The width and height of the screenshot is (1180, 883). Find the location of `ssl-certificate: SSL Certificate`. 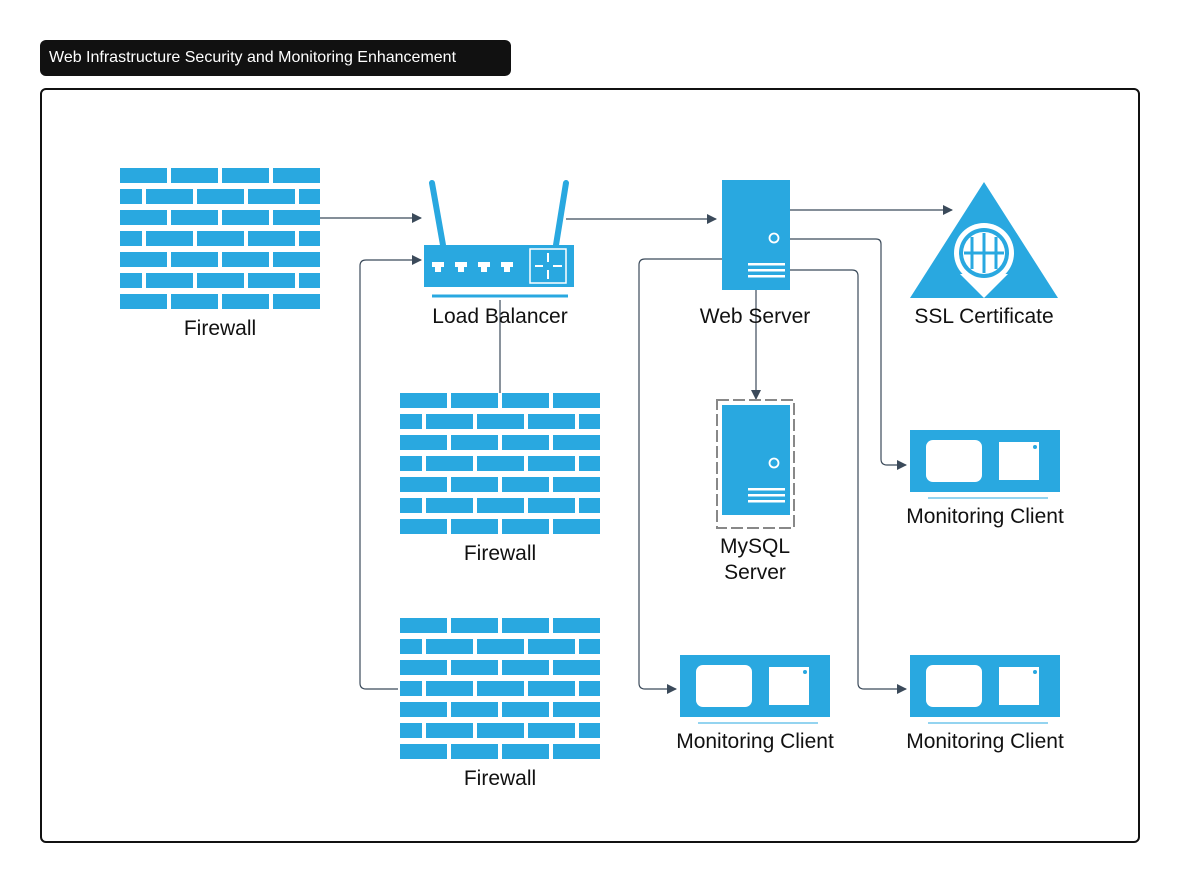

ssl-certificate: SSL Certificate is located at coordinates (984, 255).